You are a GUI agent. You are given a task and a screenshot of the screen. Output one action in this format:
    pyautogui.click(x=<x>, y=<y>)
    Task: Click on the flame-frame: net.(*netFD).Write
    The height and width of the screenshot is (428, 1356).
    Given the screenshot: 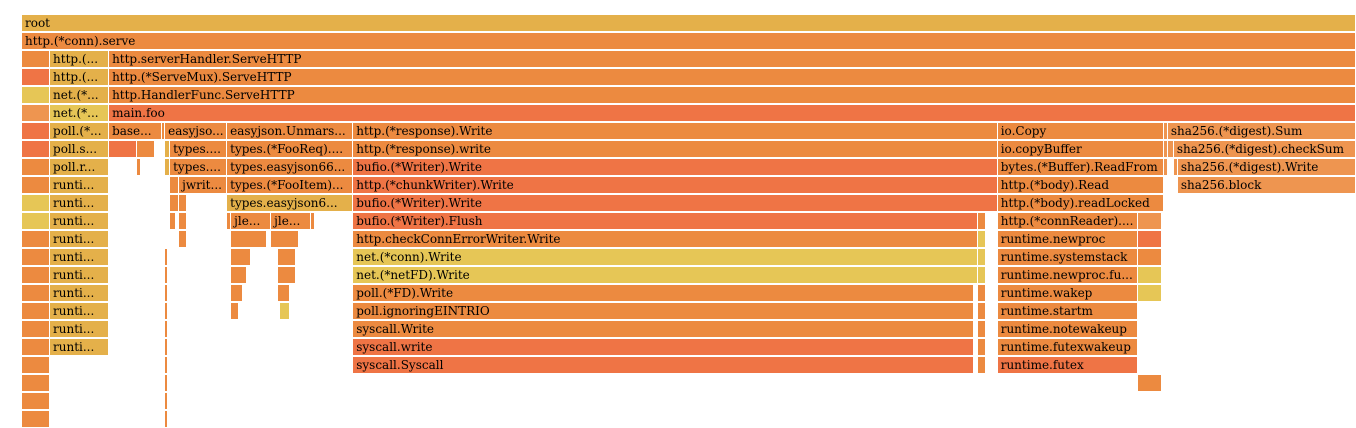 What is the action you would take?
    pyautogui.click(x=665, y=275)
    